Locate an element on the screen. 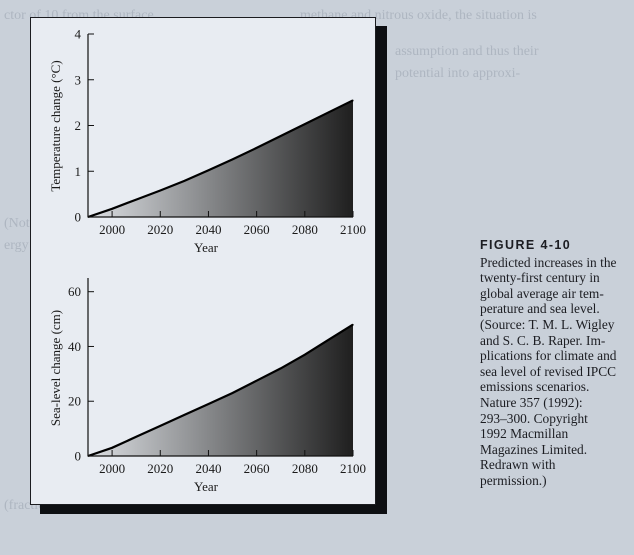  temp-xtick-label: 2020 is located at coordinates (160, 229).